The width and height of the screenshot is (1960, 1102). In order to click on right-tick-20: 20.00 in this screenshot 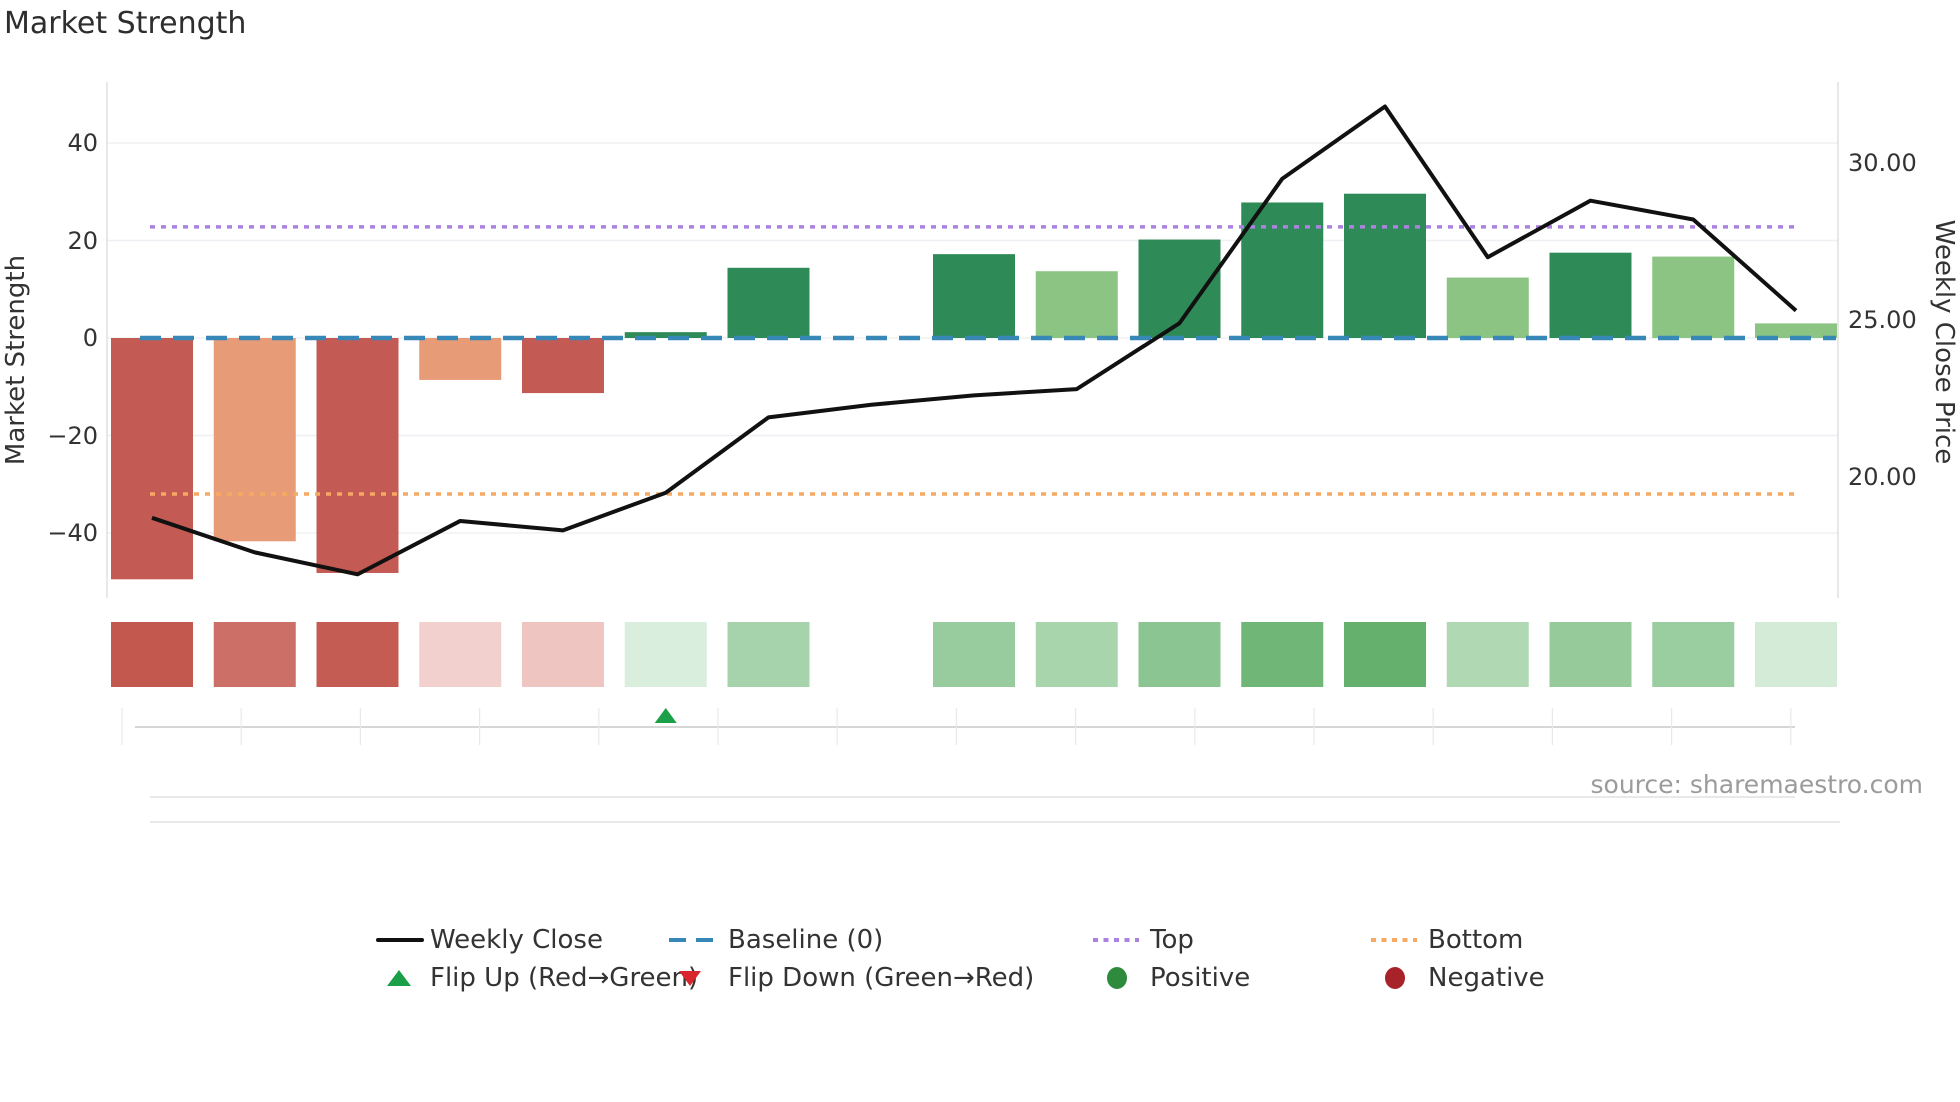, I will do `click(1882, 477)`.